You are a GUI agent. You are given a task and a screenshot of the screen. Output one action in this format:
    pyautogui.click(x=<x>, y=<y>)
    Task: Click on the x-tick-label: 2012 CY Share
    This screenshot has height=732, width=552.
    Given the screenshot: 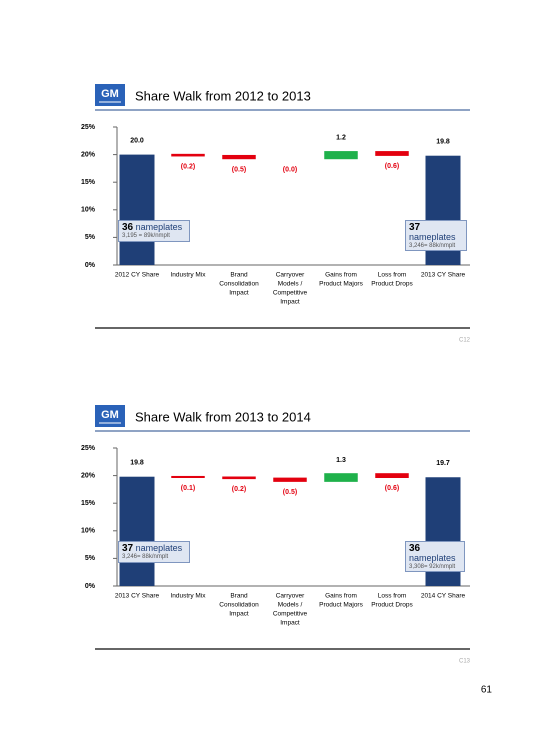 What is the action you would take?
    pyautogui.click(x=137, y=275)
    